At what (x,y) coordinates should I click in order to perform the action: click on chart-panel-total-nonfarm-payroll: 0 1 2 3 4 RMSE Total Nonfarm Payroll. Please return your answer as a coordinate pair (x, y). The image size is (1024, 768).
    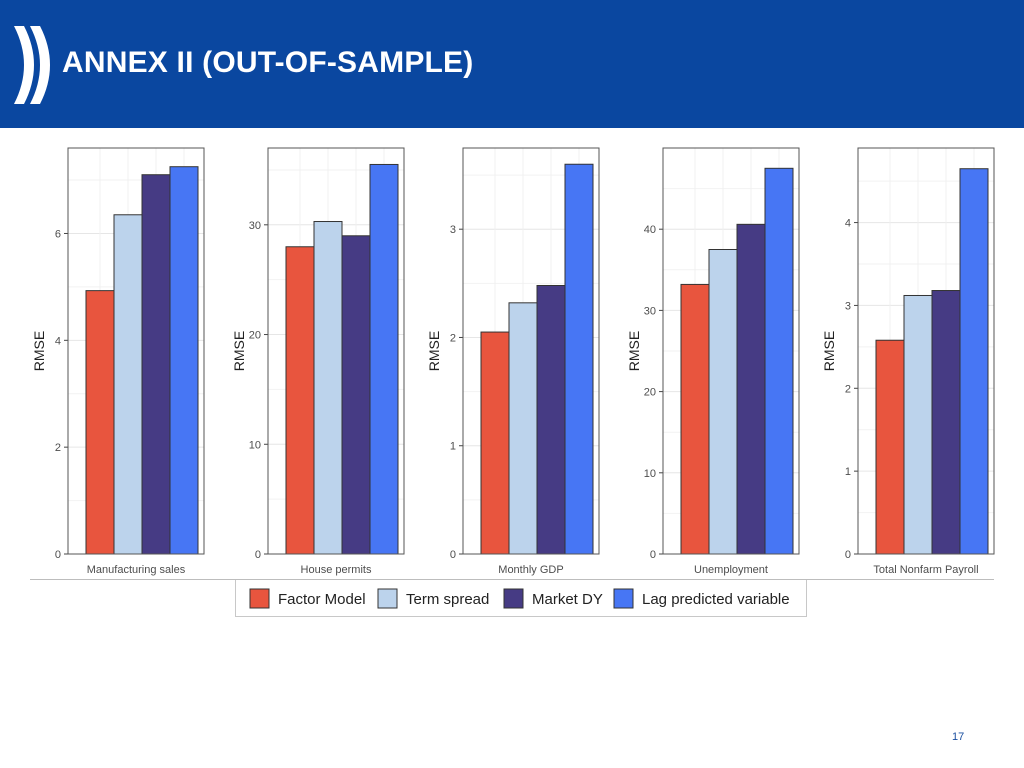
    Looking at the image, I should click on (910, 360).